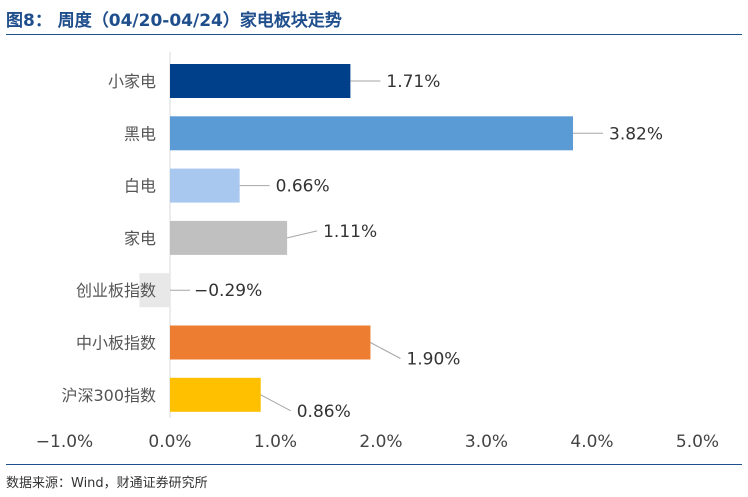 This screenshot has width=748, height=497. What do you see at coordinates (350, 232) in the screenshot?
I see `data-label: 1.11%` at bounding box center [350, 232].